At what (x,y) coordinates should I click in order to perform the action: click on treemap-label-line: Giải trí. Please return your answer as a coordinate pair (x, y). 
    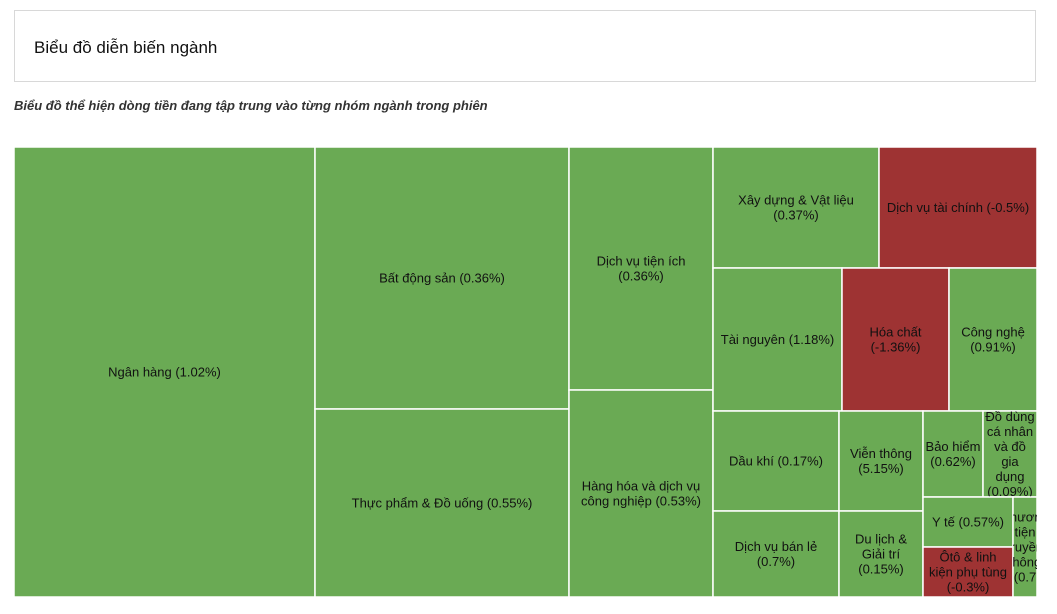
    Looking at the image, I should click on (881, 554).